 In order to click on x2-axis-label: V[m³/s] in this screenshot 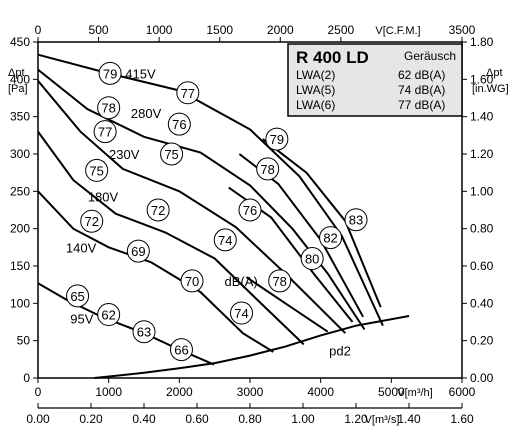, I will do `click(382, 420)`.